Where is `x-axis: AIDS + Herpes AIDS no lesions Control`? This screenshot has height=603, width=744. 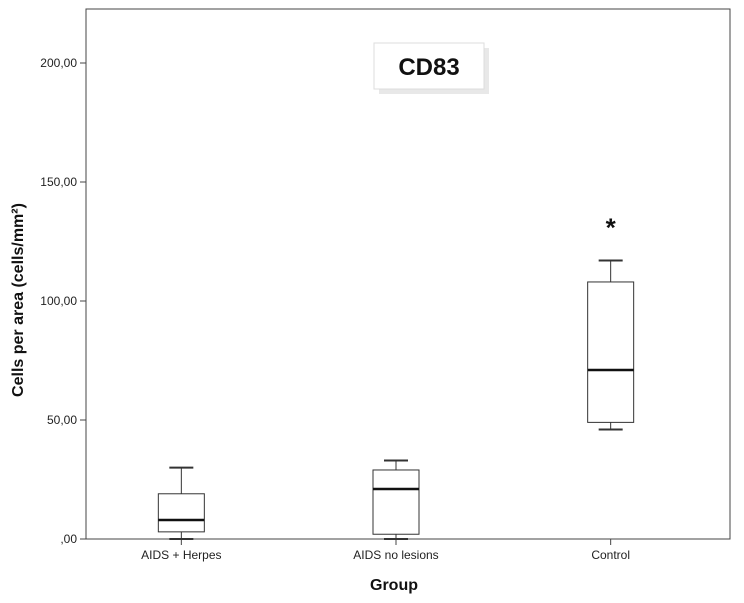 x-axis: AIDS + Herpes AIDS no lesions Control is located at coordinates (385, 550).